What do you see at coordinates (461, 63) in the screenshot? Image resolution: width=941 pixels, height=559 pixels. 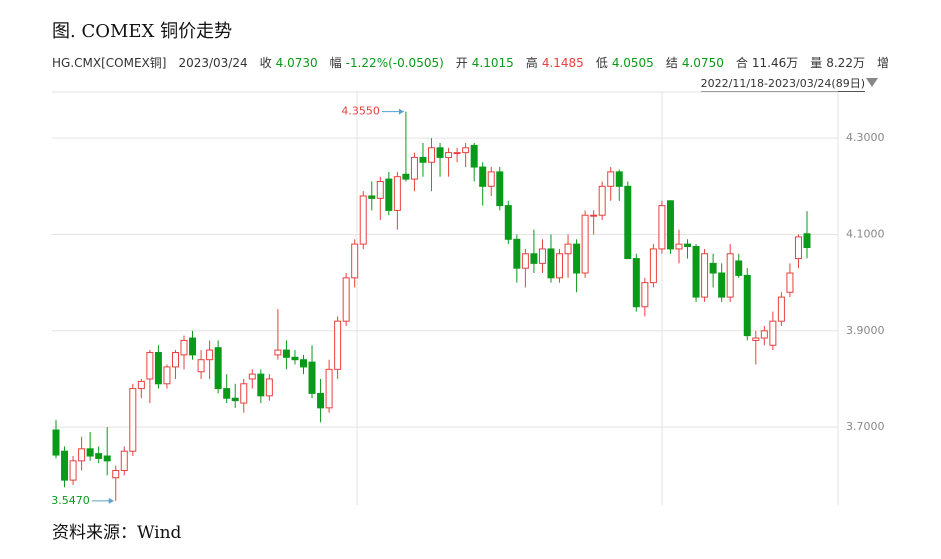 I see `info-label: 开` at bounding box center [461, 63].